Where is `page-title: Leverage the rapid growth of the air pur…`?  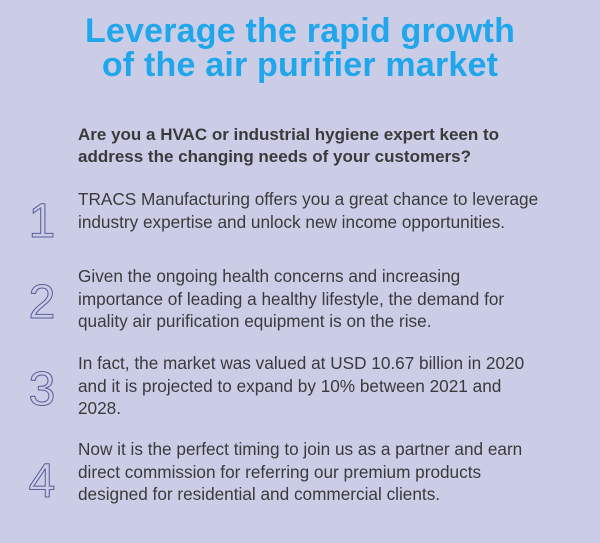 page-title: Leverage the rapid growth of the air pur… is located at coordinates (300, 48).